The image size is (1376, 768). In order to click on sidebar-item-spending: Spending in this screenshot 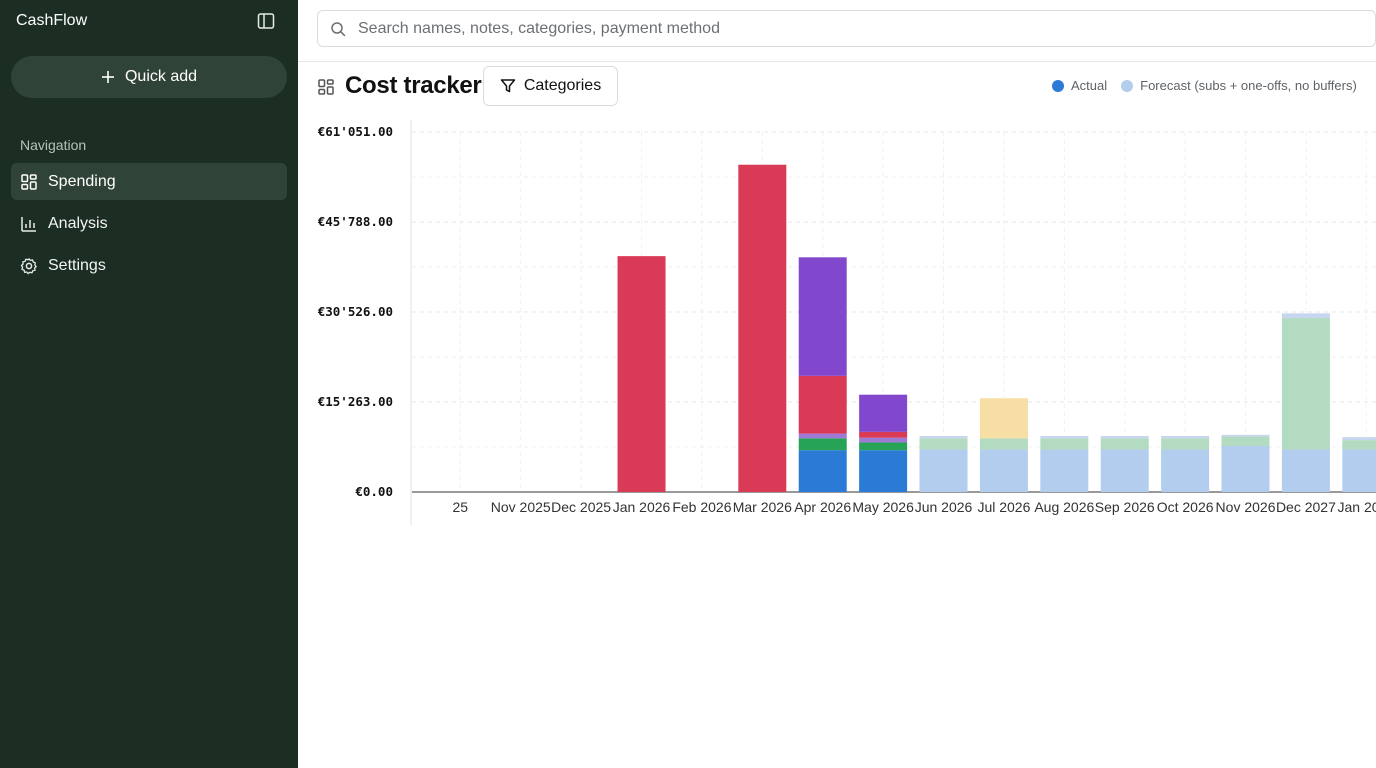, I will do `click(149, 181)`.